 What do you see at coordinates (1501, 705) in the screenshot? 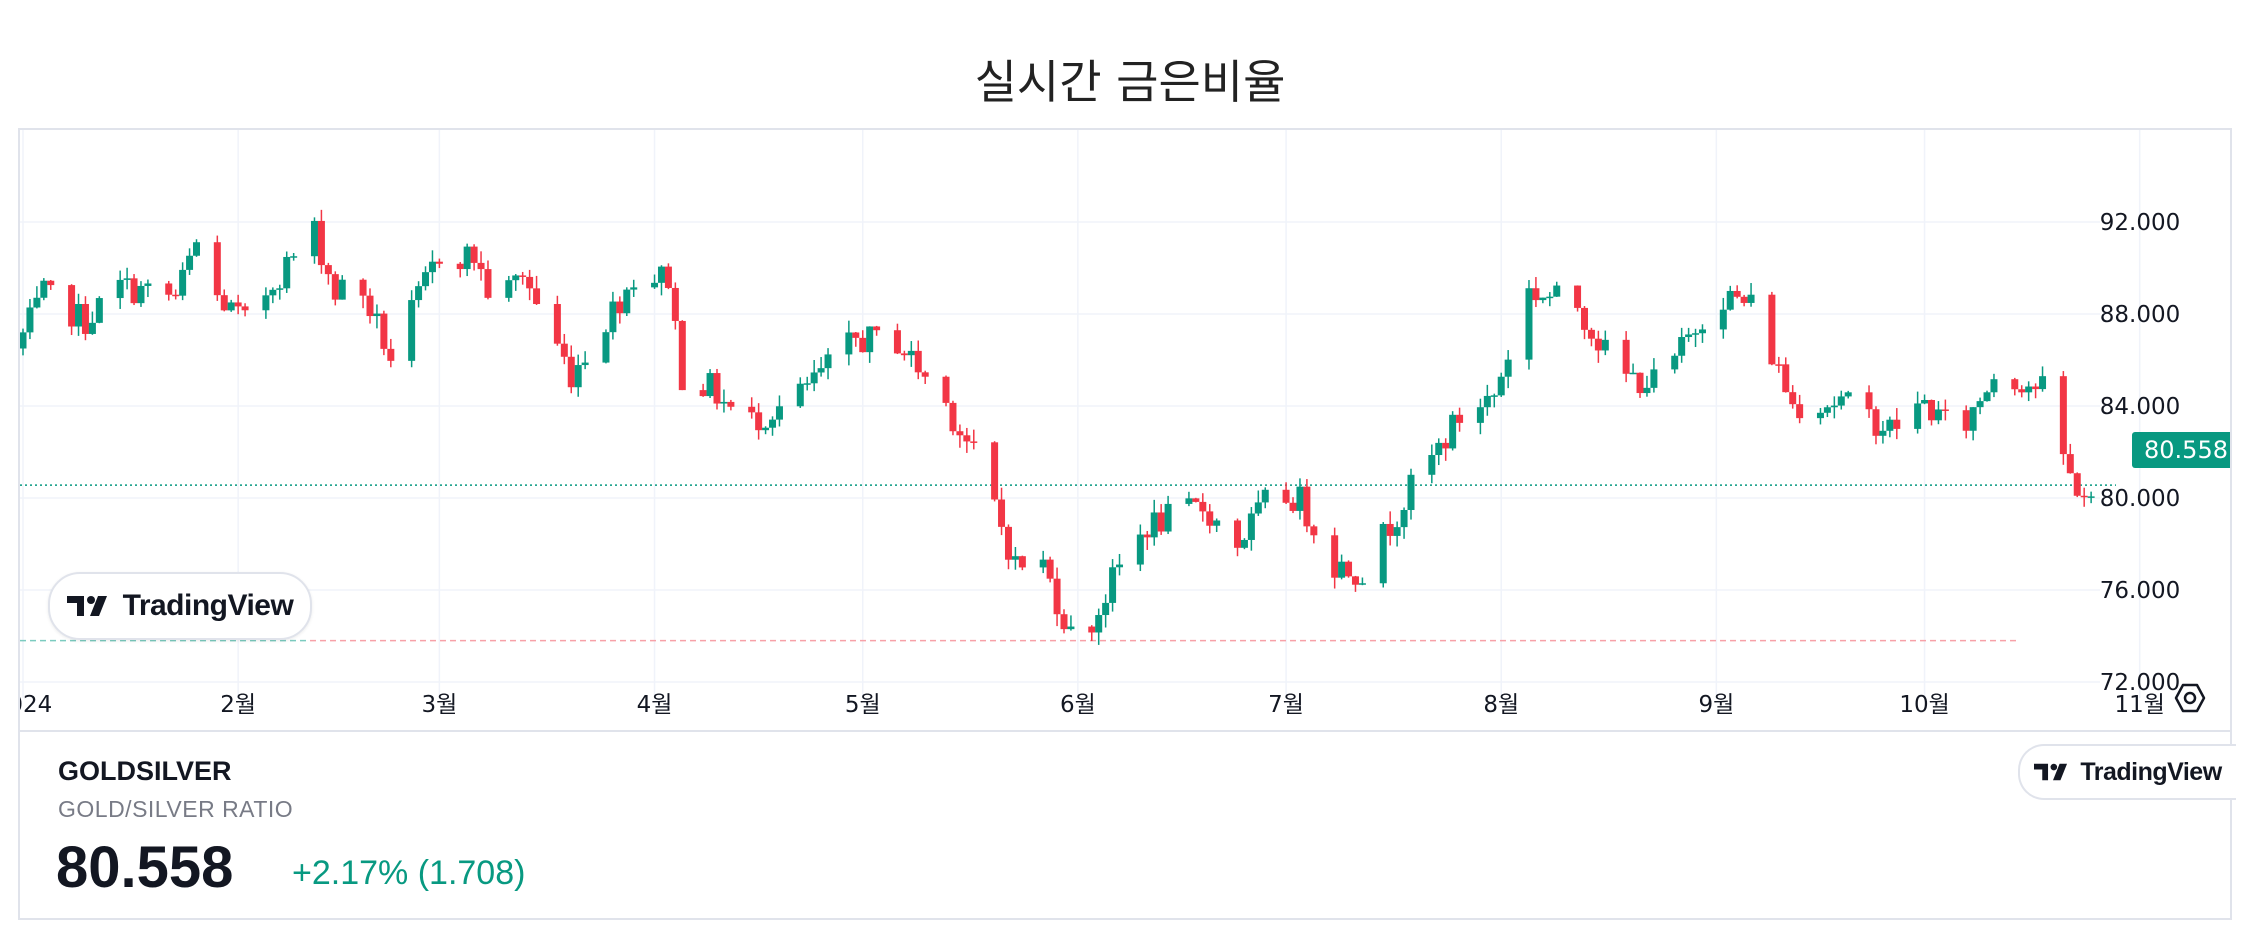
I see `x-tick-label: 8월` at bounding box center [1501, 705].